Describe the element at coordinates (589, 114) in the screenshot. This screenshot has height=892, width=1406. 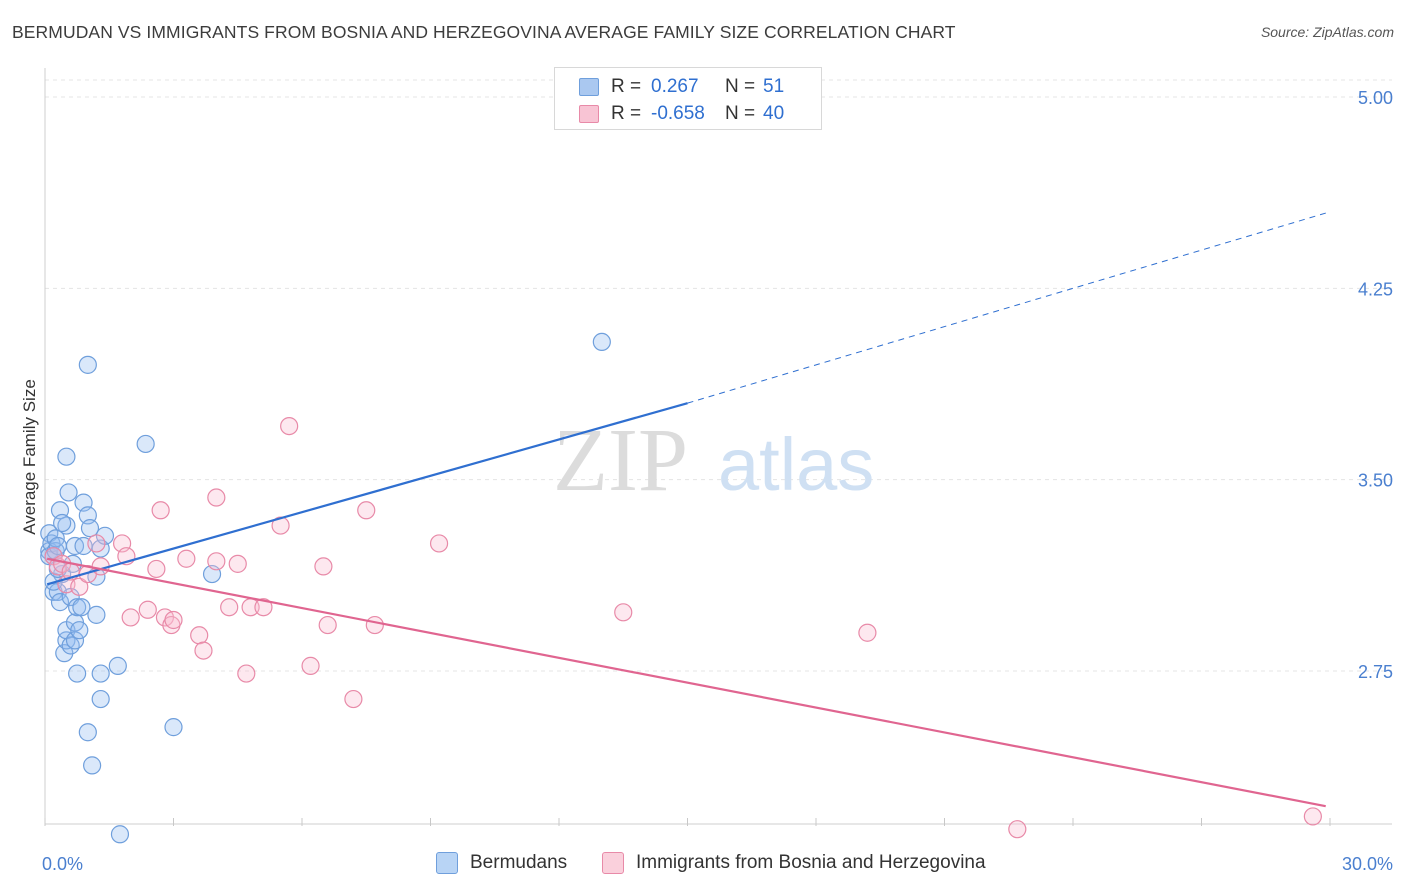
I see `legend-swatch-pink` at that location.